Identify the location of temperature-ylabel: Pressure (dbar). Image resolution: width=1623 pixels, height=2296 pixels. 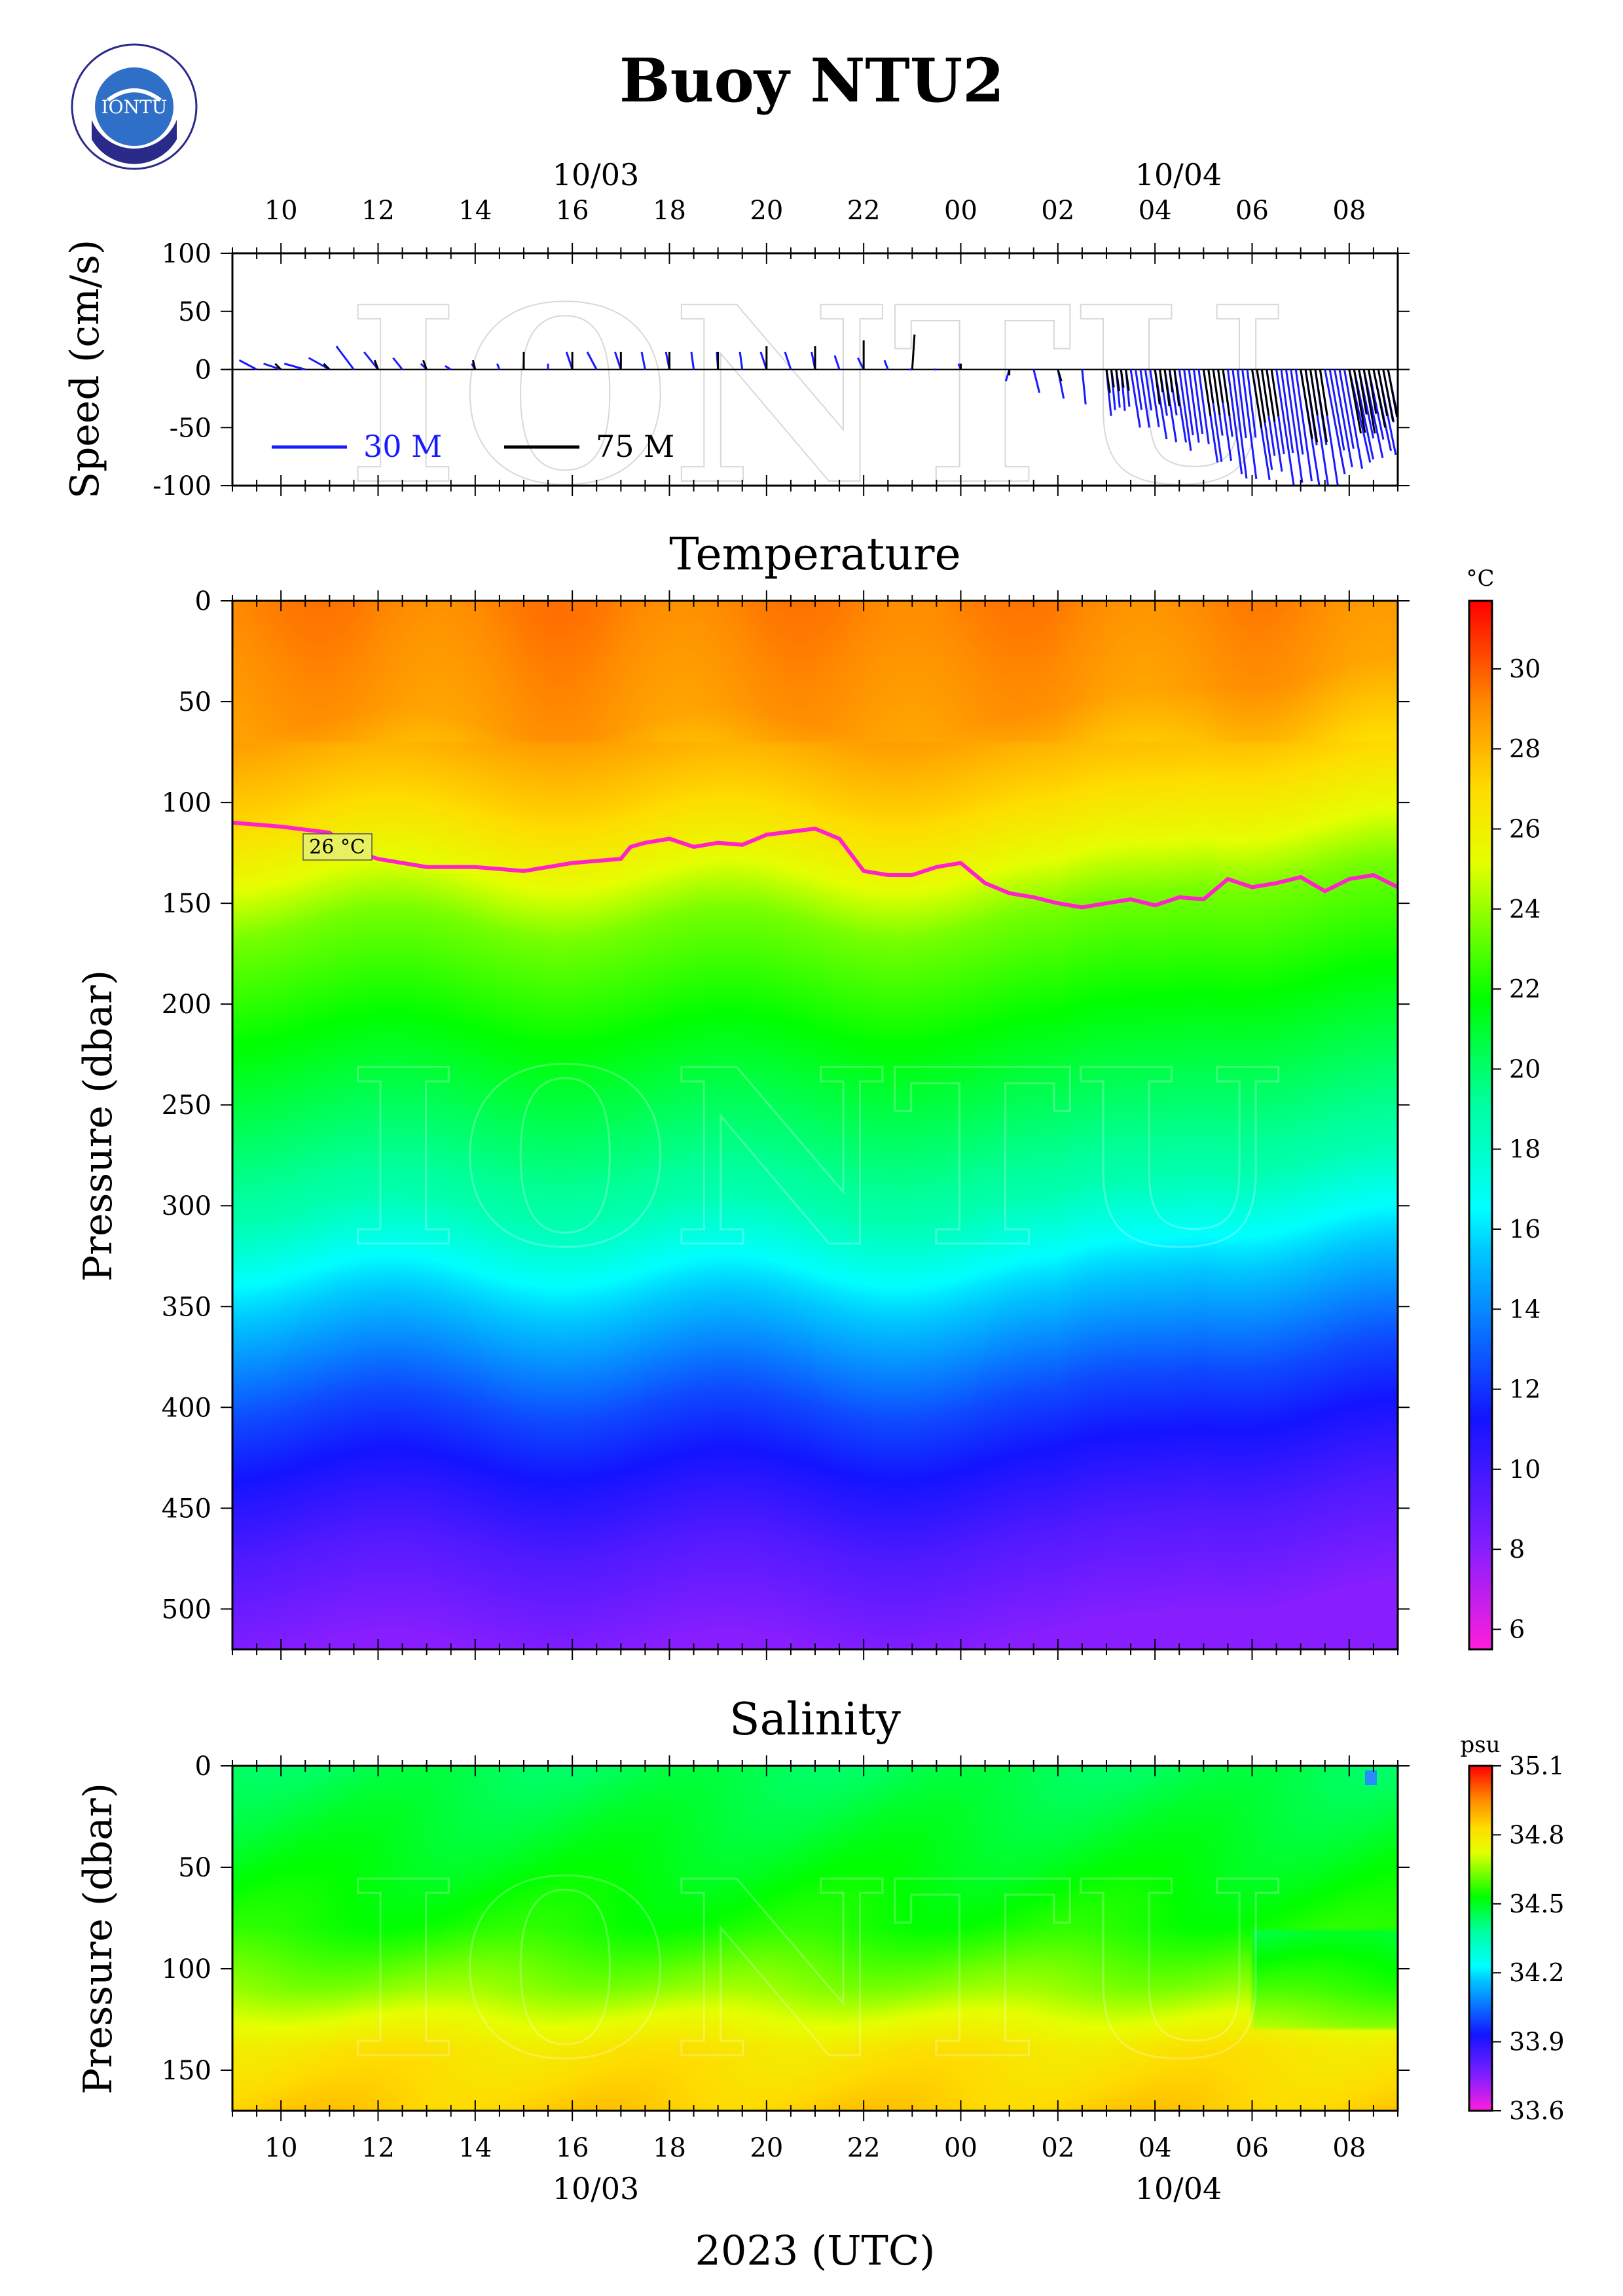
(98, 1126).